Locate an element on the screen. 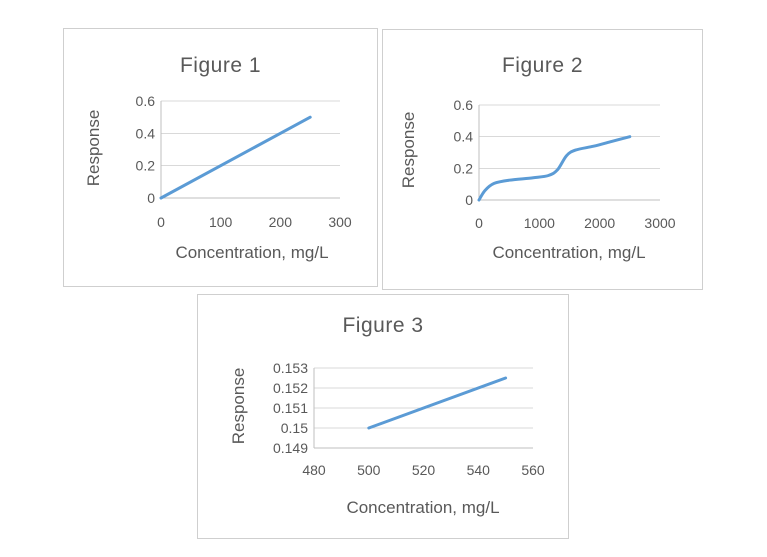  svg-text: 0.153 is located at coordinates (290, 368).